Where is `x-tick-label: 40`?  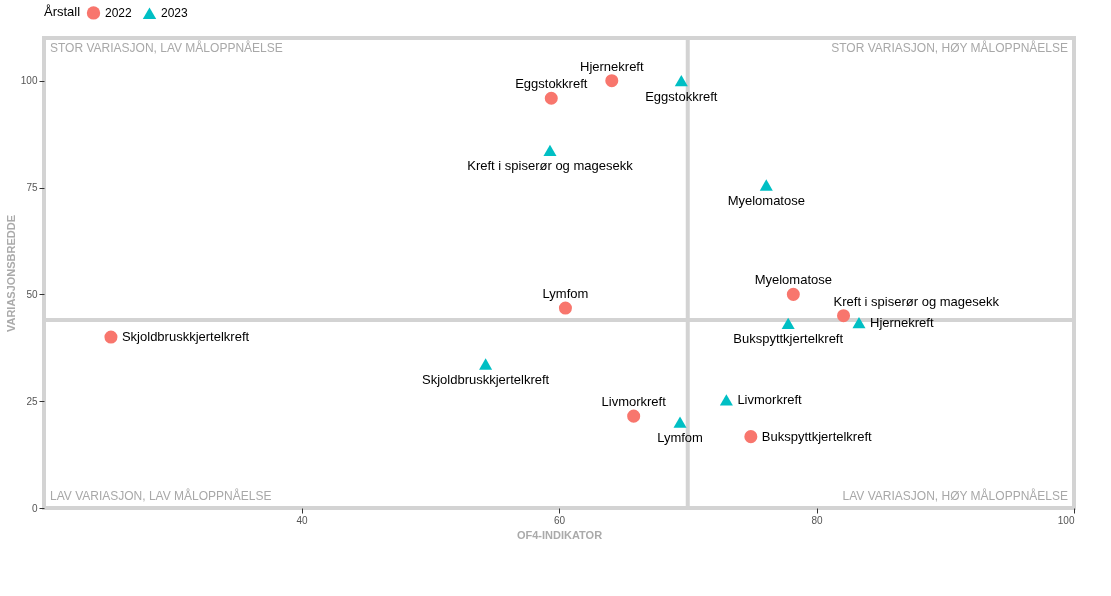 x-tick-label: 40 is located at coordinates (302, 520).